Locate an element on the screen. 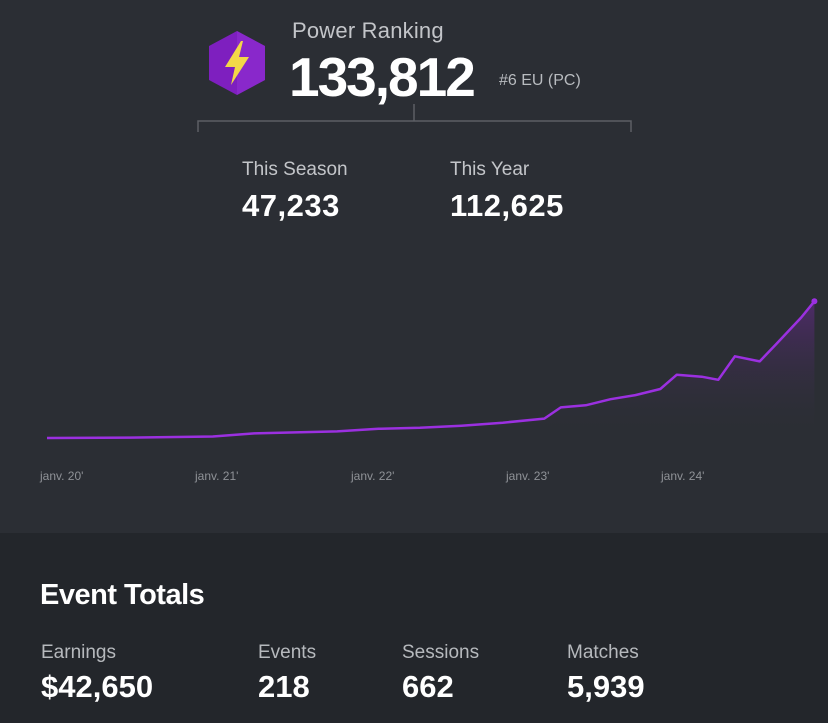  power-ranking-label: Power Ranking is located at coordinates (368, 30).